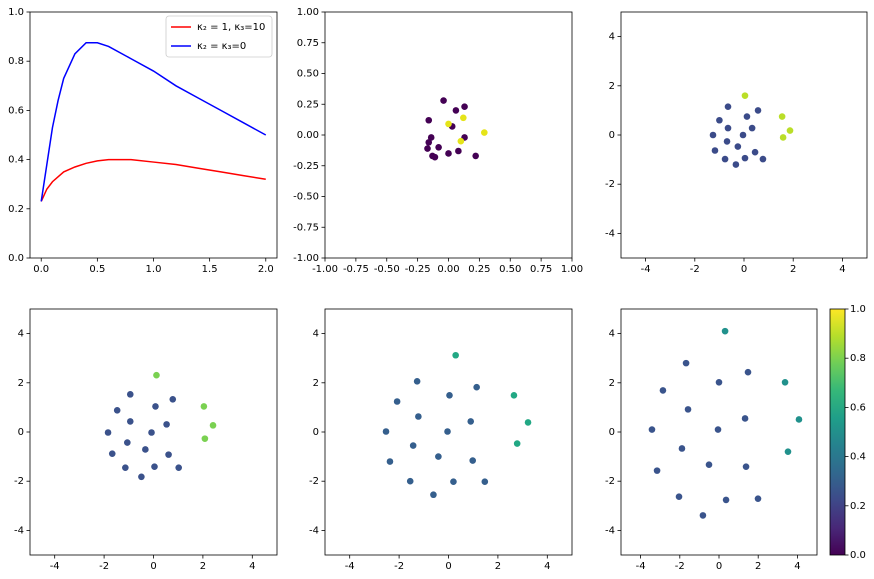 This screenshot has width=874, height=579. I want to click on x-tick-label: 0.25, so click(479, 269).